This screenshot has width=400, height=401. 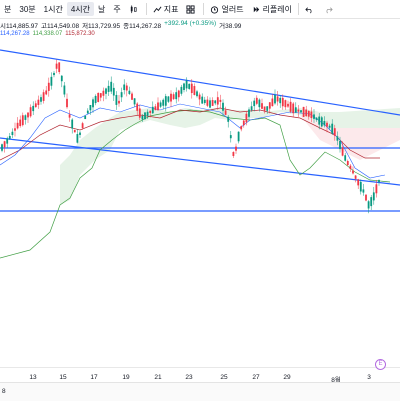 What do you see at coordinates (53, 9) in the screenshot?
I see `interval-1h: 1시간` at bounding box center [53, 9].